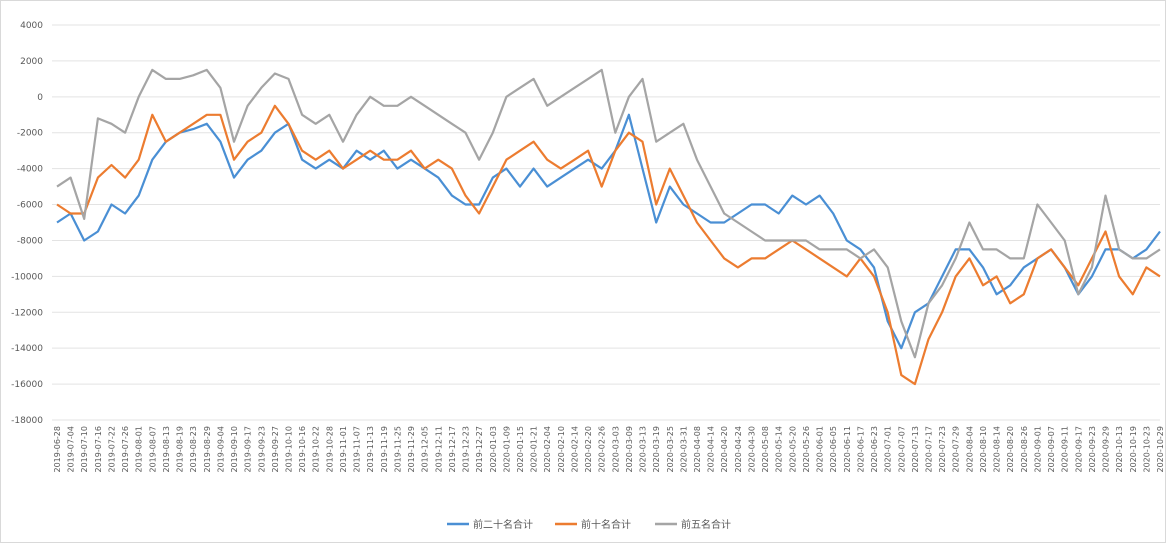 Image resolution: width=1169 pixels, height=546 pixels. What do you see at coordinates (125, 449) in the screenshot?
I see `x-tick-label: 2019-07-26` at bounding box center [125, 449].